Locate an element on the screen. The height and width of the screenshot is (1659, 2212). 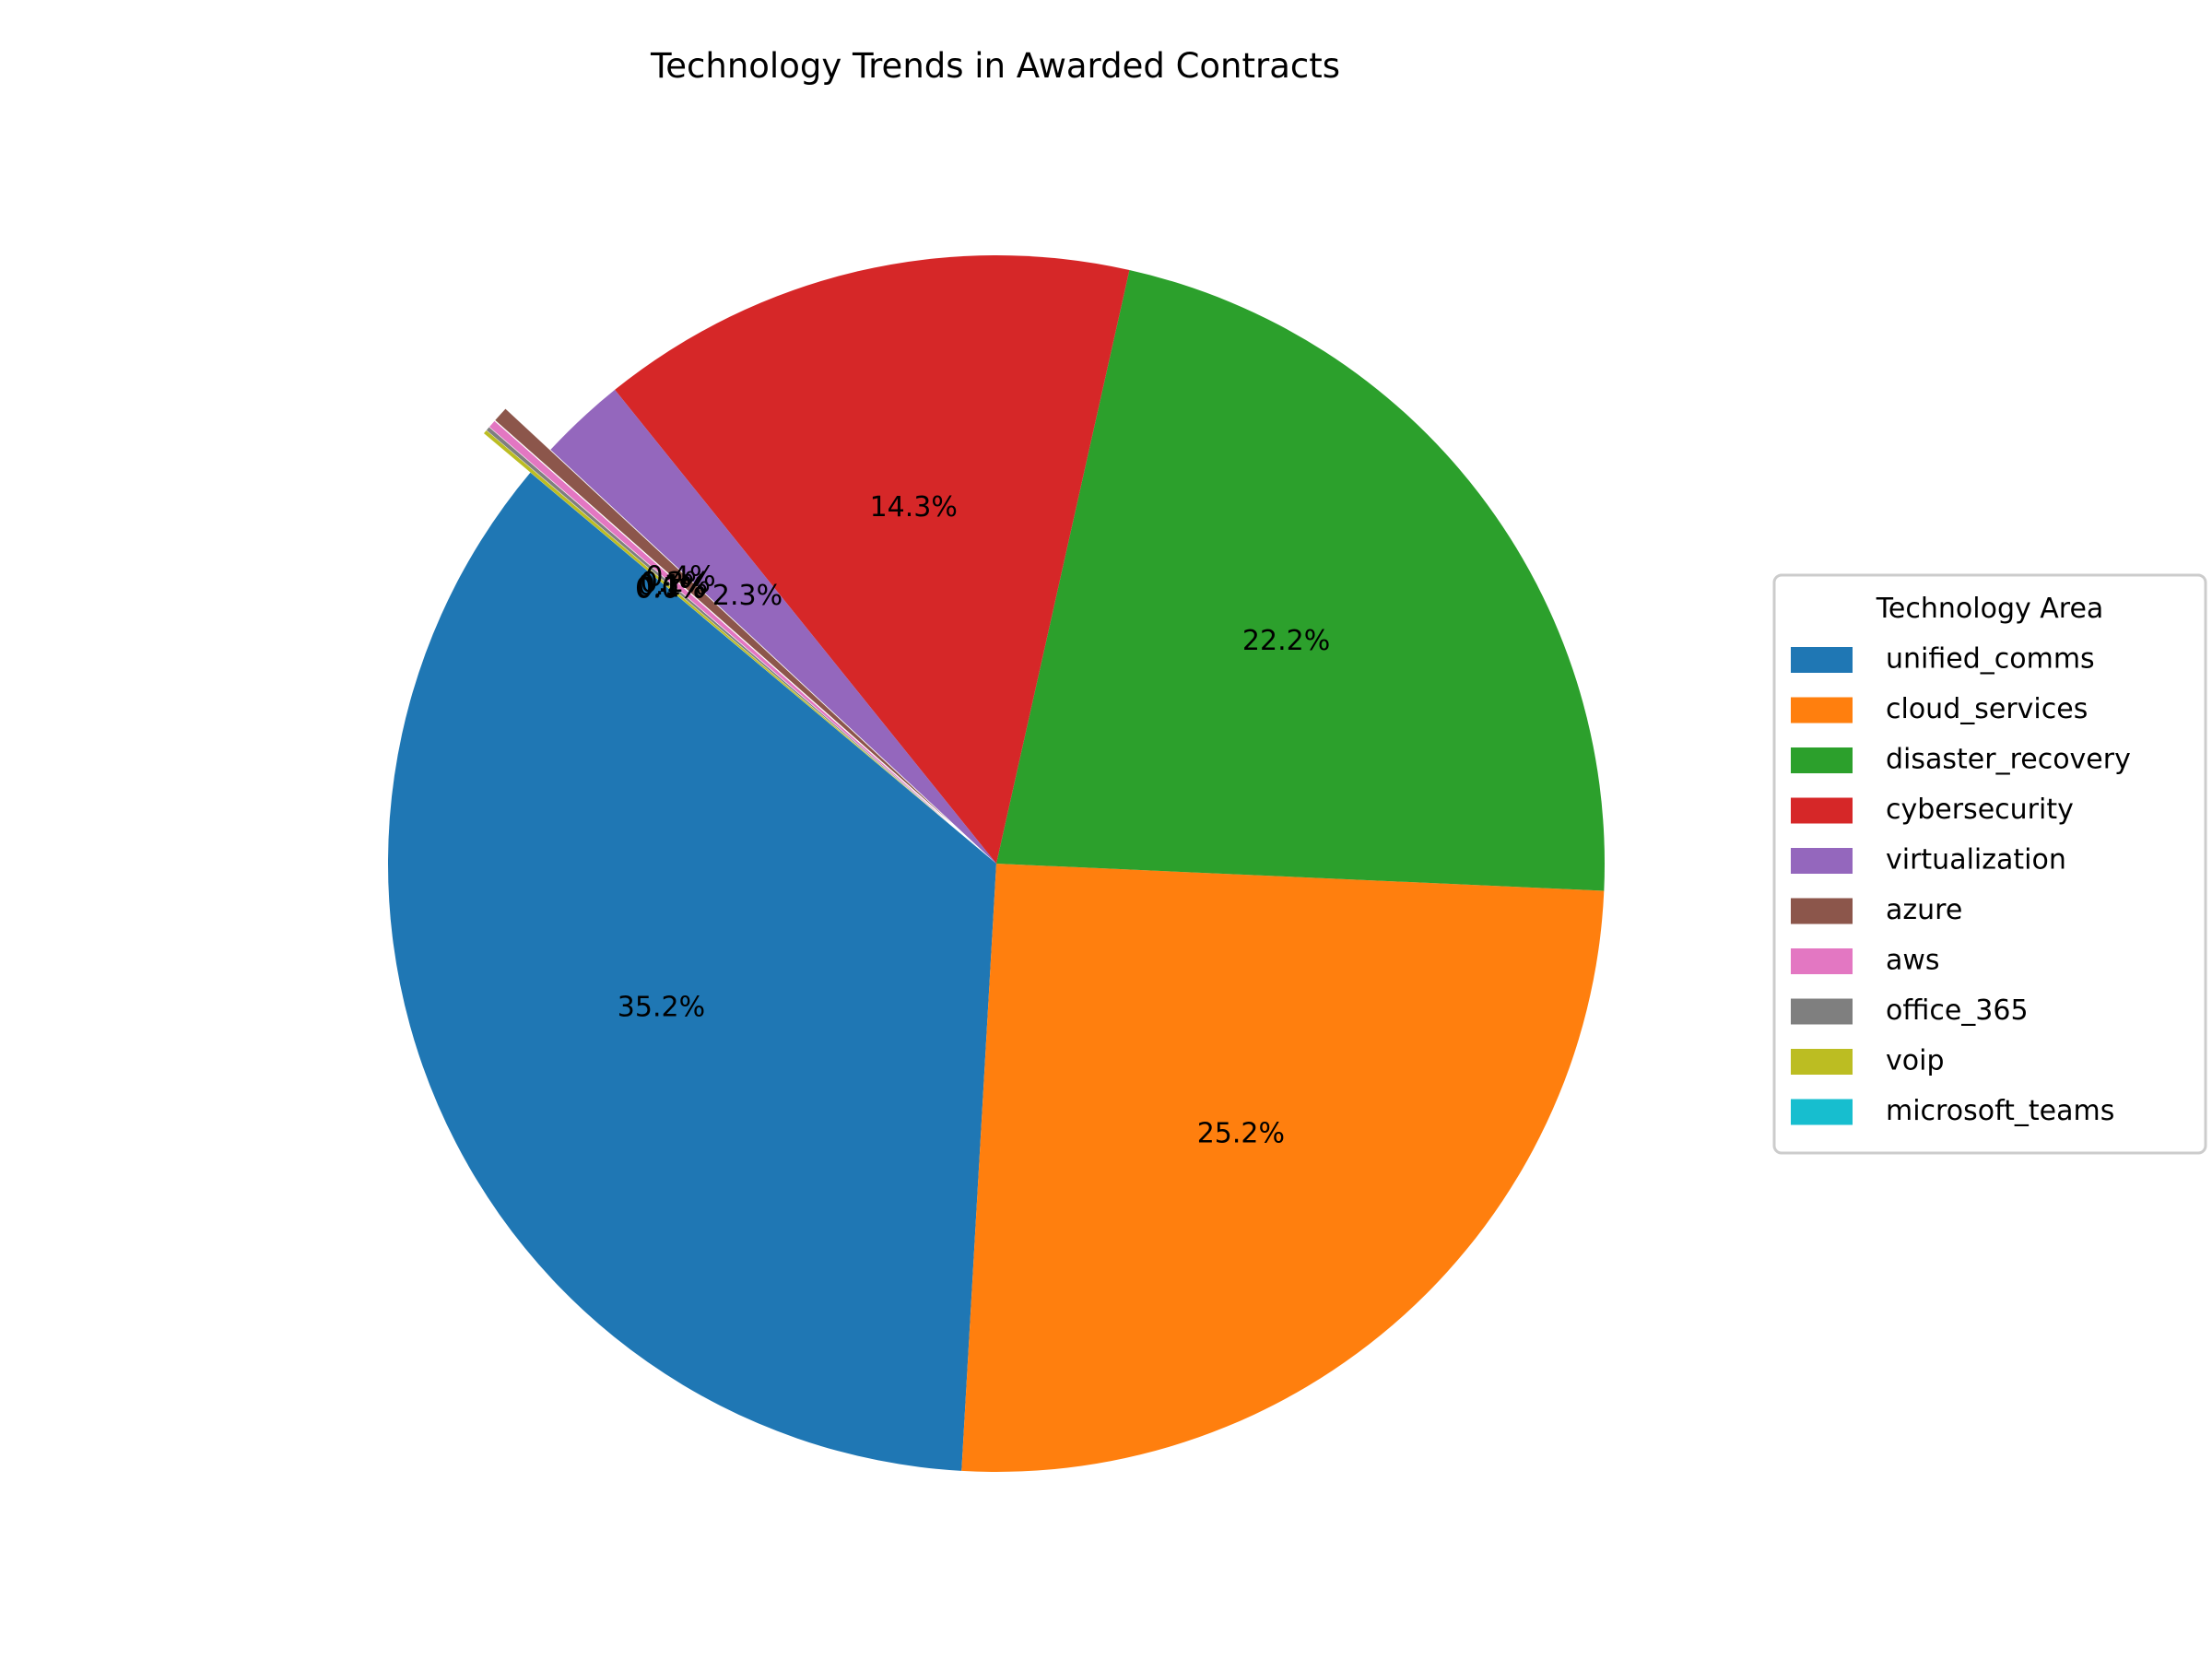
legend-swatch-unified-comms is located at coordinates (1822, 660).